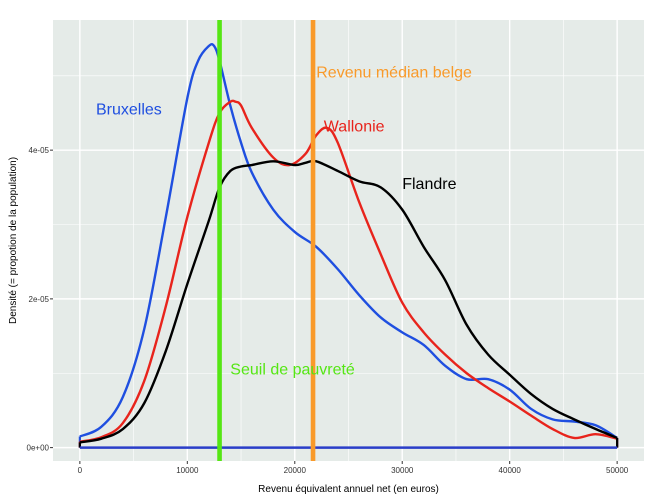 Image resolution: width=658 pixels, height=500 pixels. I want to click on x-tick-label: 30000, so click(402, 470).